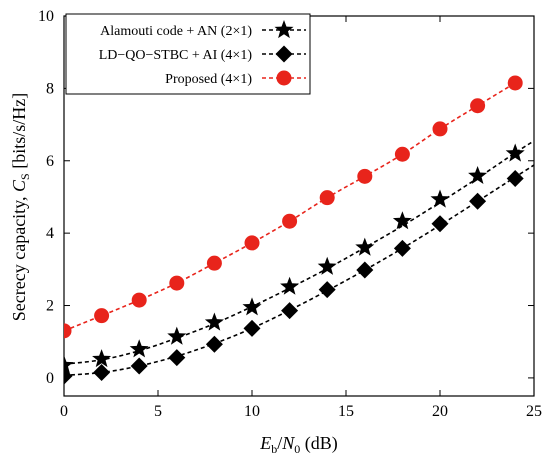 This screenshot has height=464, width=550. What do you see at coordinates (20, 207) in the screenshot?
I see `y-axis-label: Secrecy capacity, CS [bits/s/Hz]` at bounding box center [20, 207].